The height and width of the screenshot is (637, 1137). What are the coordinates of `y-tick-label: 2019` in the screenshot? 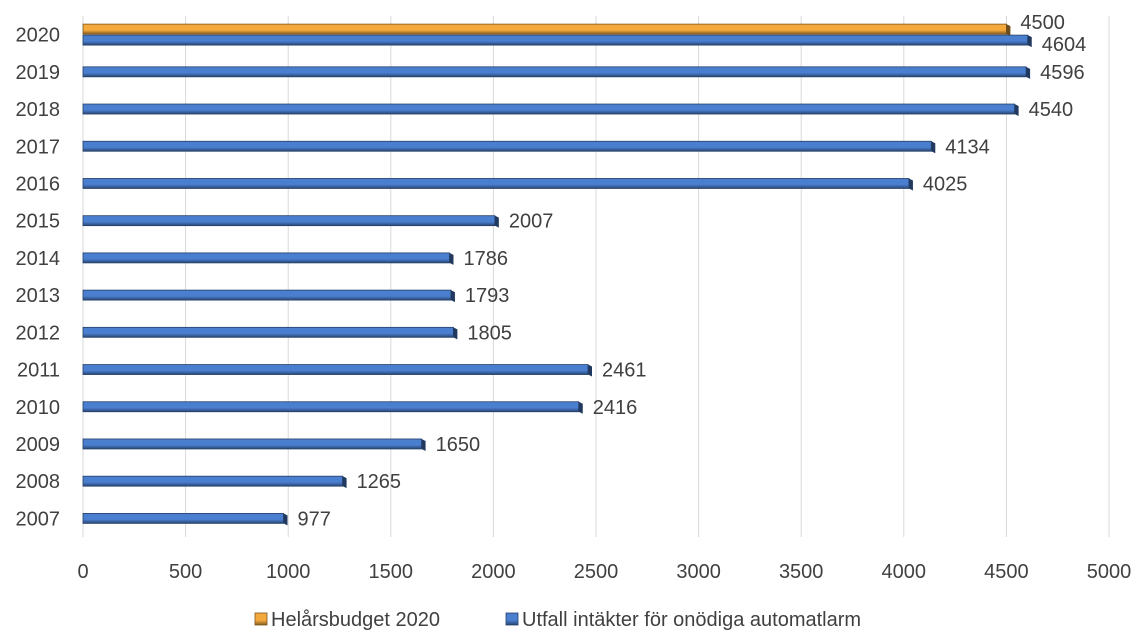 It's located at (38, 73).